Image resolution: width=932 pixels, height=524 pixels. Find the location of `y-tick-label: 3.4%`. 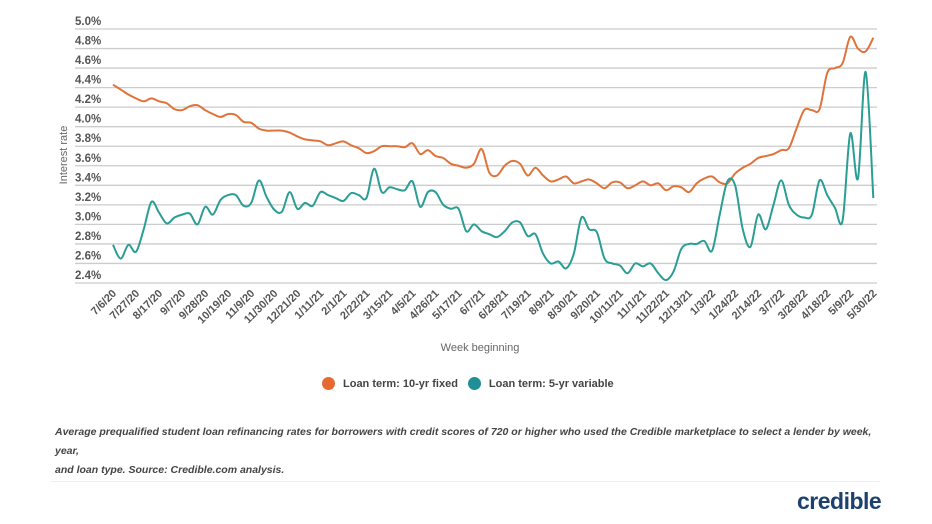

y-tick-label: 3.4% is located at coordinates (88, 178).